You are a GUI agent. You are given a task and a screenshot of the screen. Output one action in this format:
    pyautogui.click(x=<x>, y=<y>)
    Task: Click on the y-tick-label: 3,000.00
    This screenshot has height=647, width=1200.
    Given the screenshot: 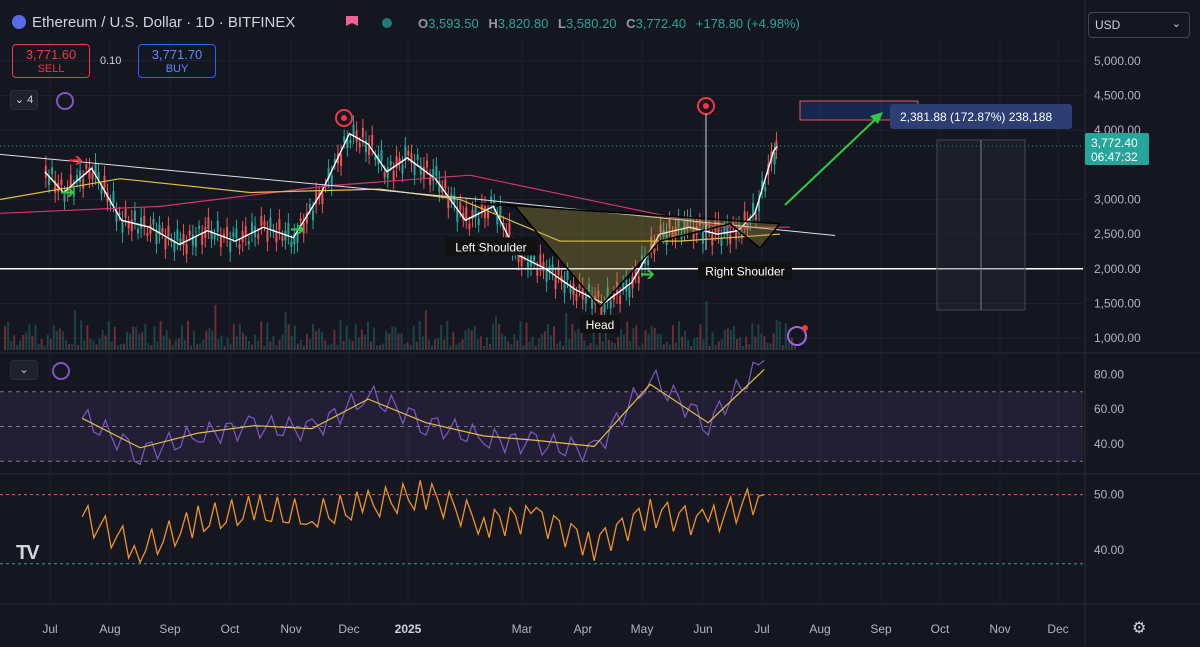 What is the action you would take?
    pyautogui.click(x=1117, y=199)
    